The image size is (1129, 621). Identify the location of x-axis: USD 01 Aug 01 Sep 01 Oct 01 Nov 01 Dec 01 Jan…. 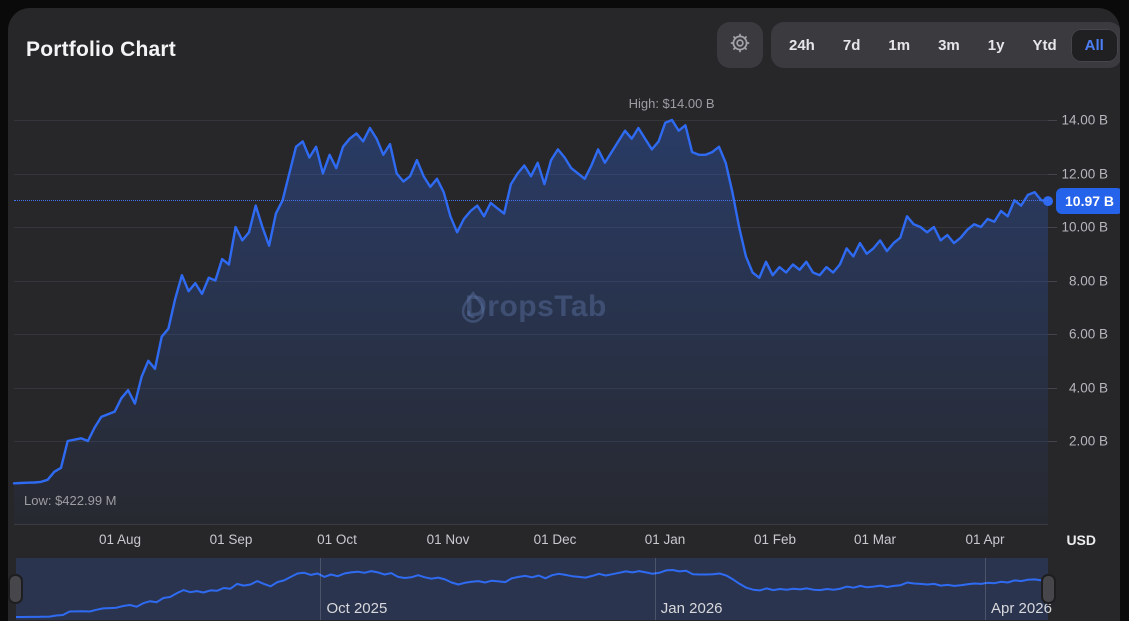
(564, 541).